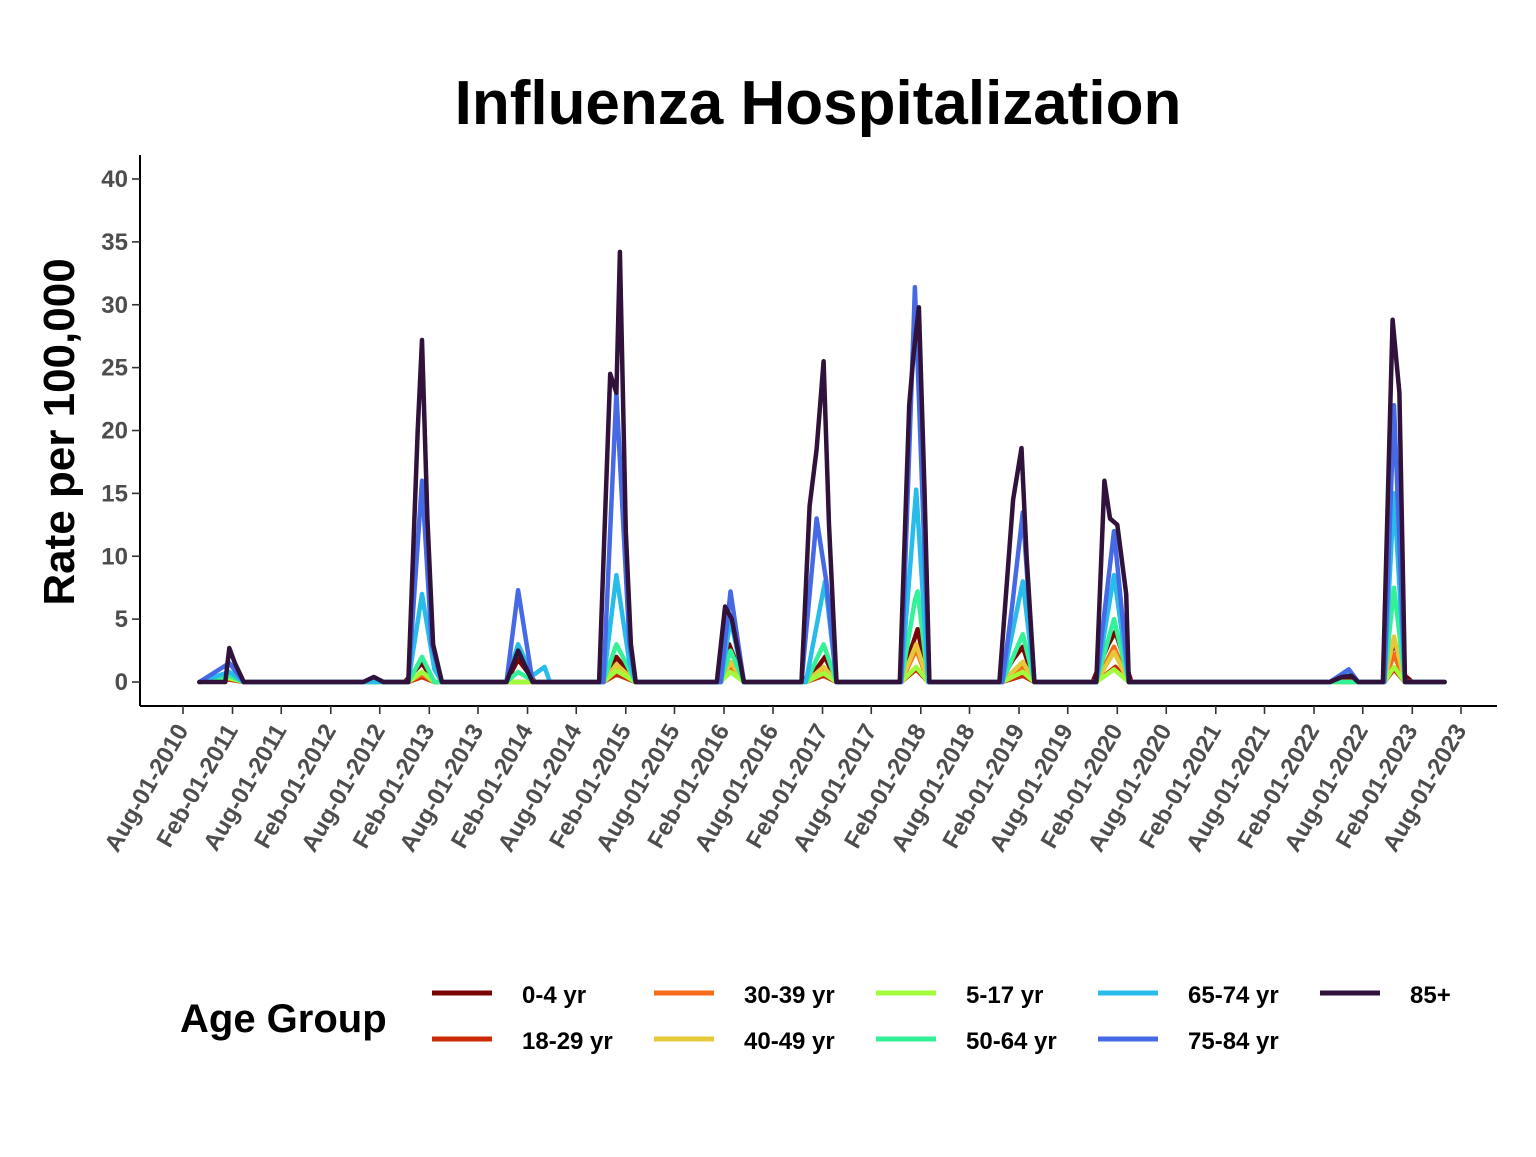 The height and width of the screenshot is (1157, 1536). I want to click on legend-label: 40-49 yr, so click(789, 1041).